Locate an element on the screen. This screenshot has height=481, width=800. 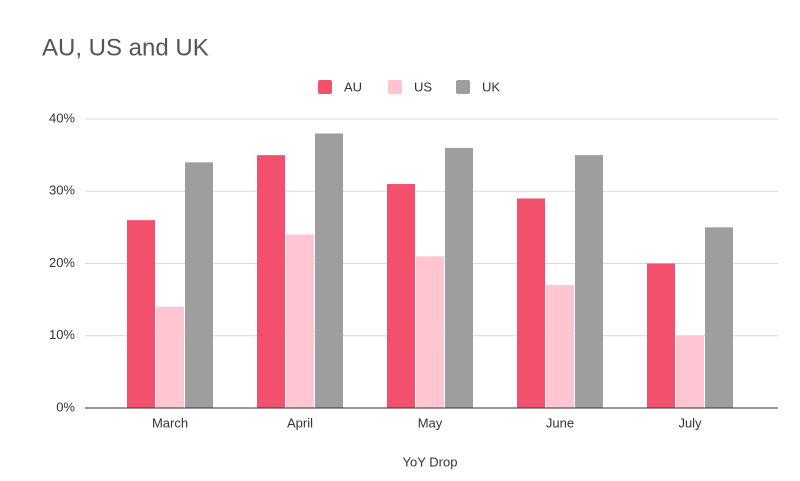
x-tick-label: May is located at coordinates (430, 422).